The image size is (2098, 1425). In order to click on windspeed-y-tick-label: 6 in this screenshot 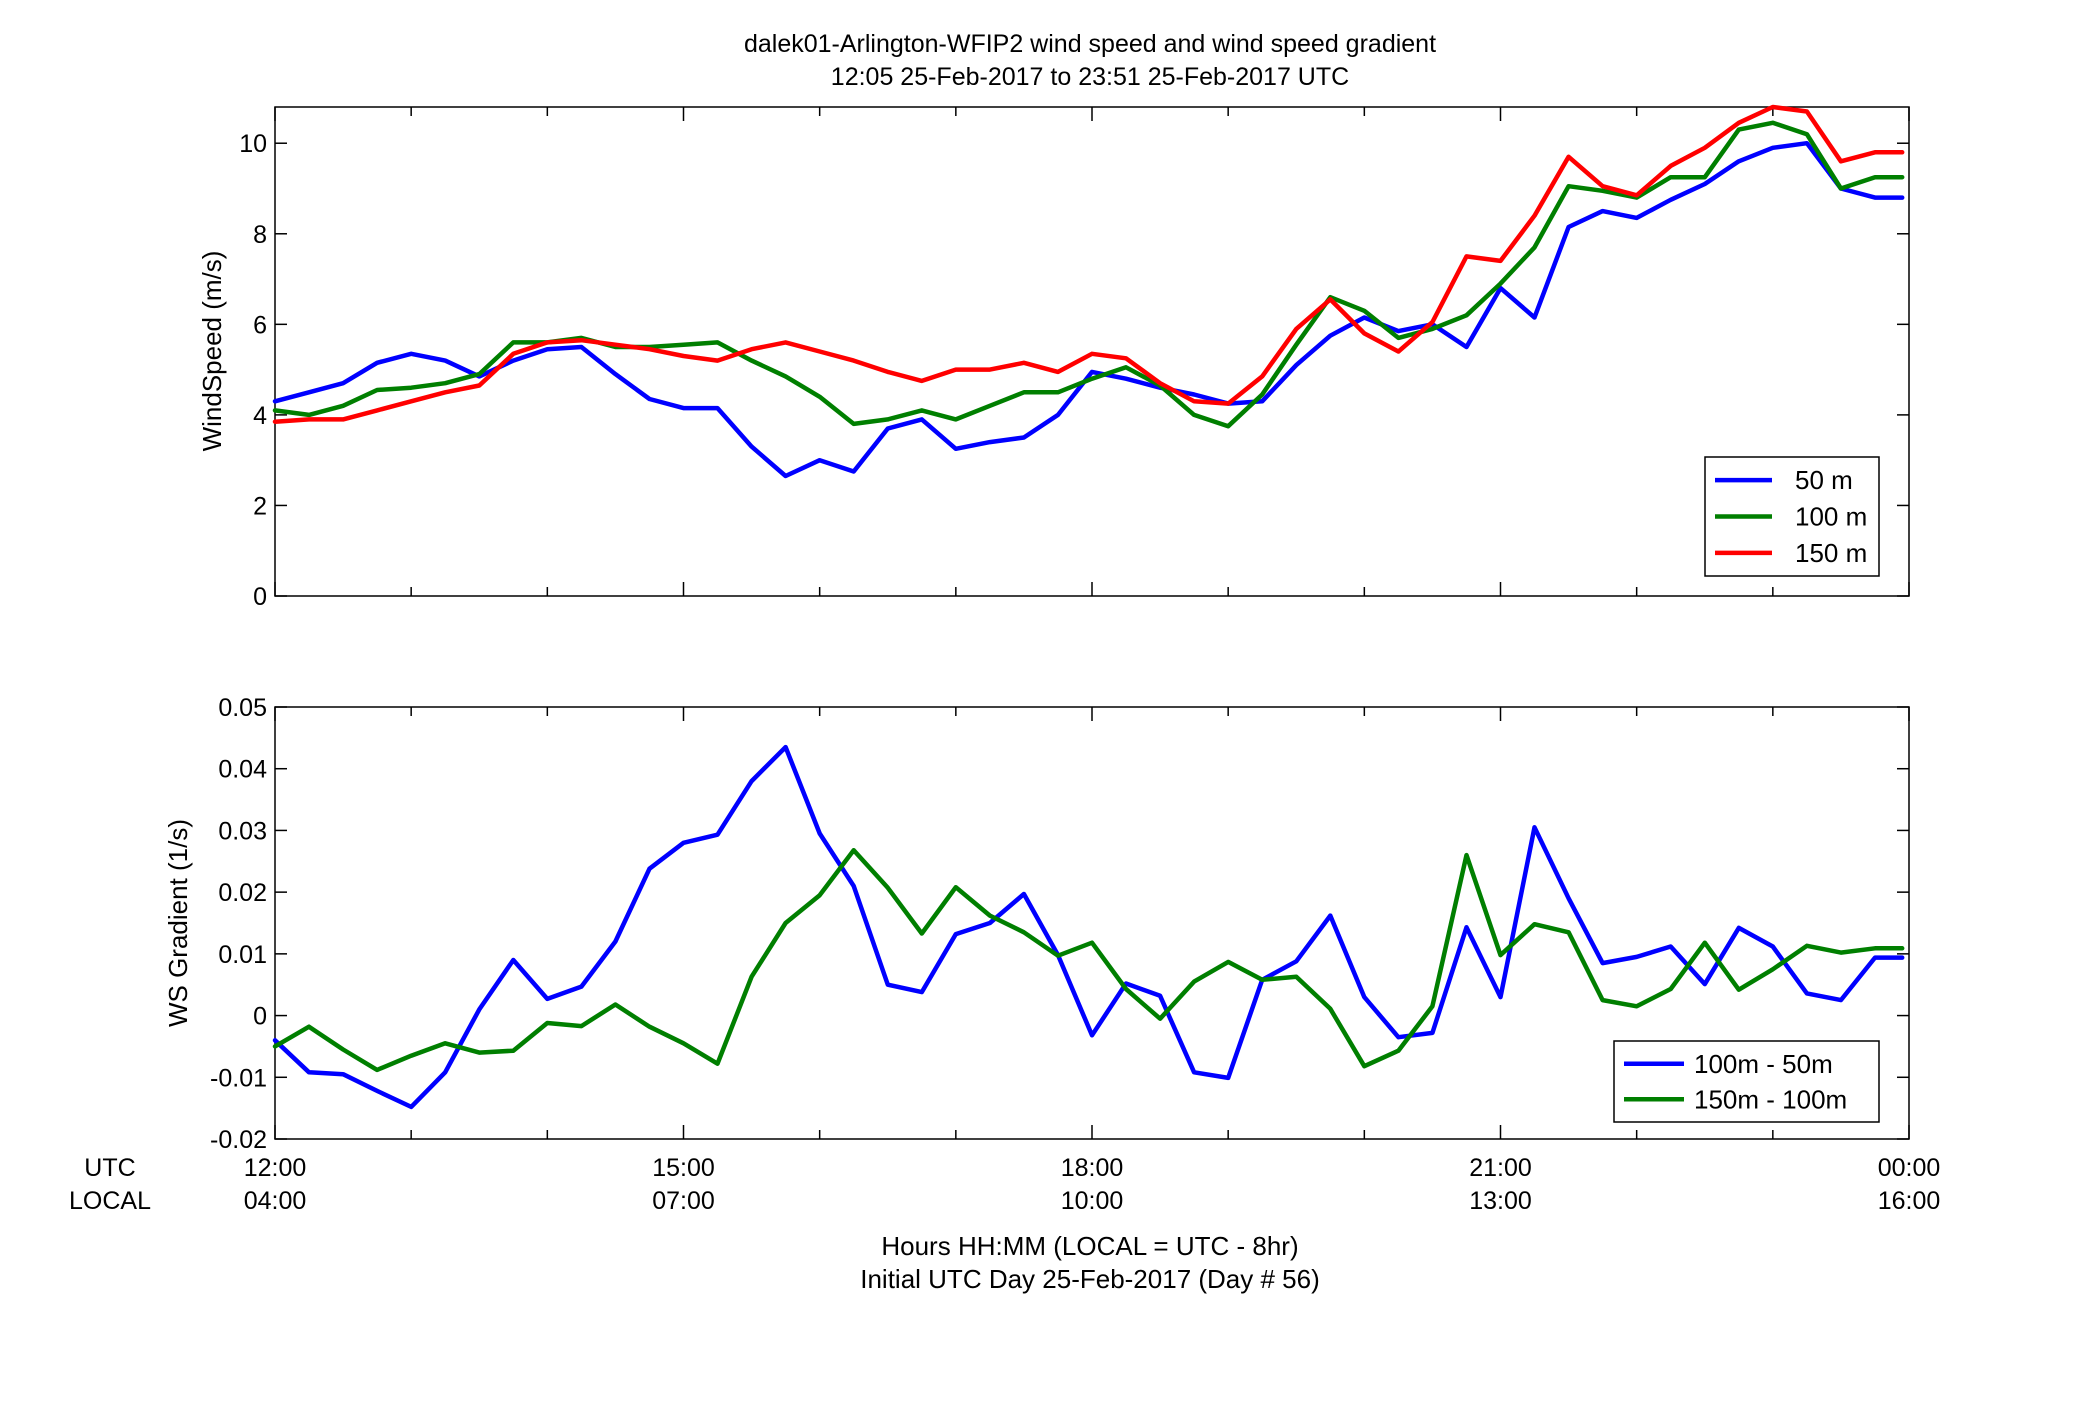, I will do `click(260, 325)`.